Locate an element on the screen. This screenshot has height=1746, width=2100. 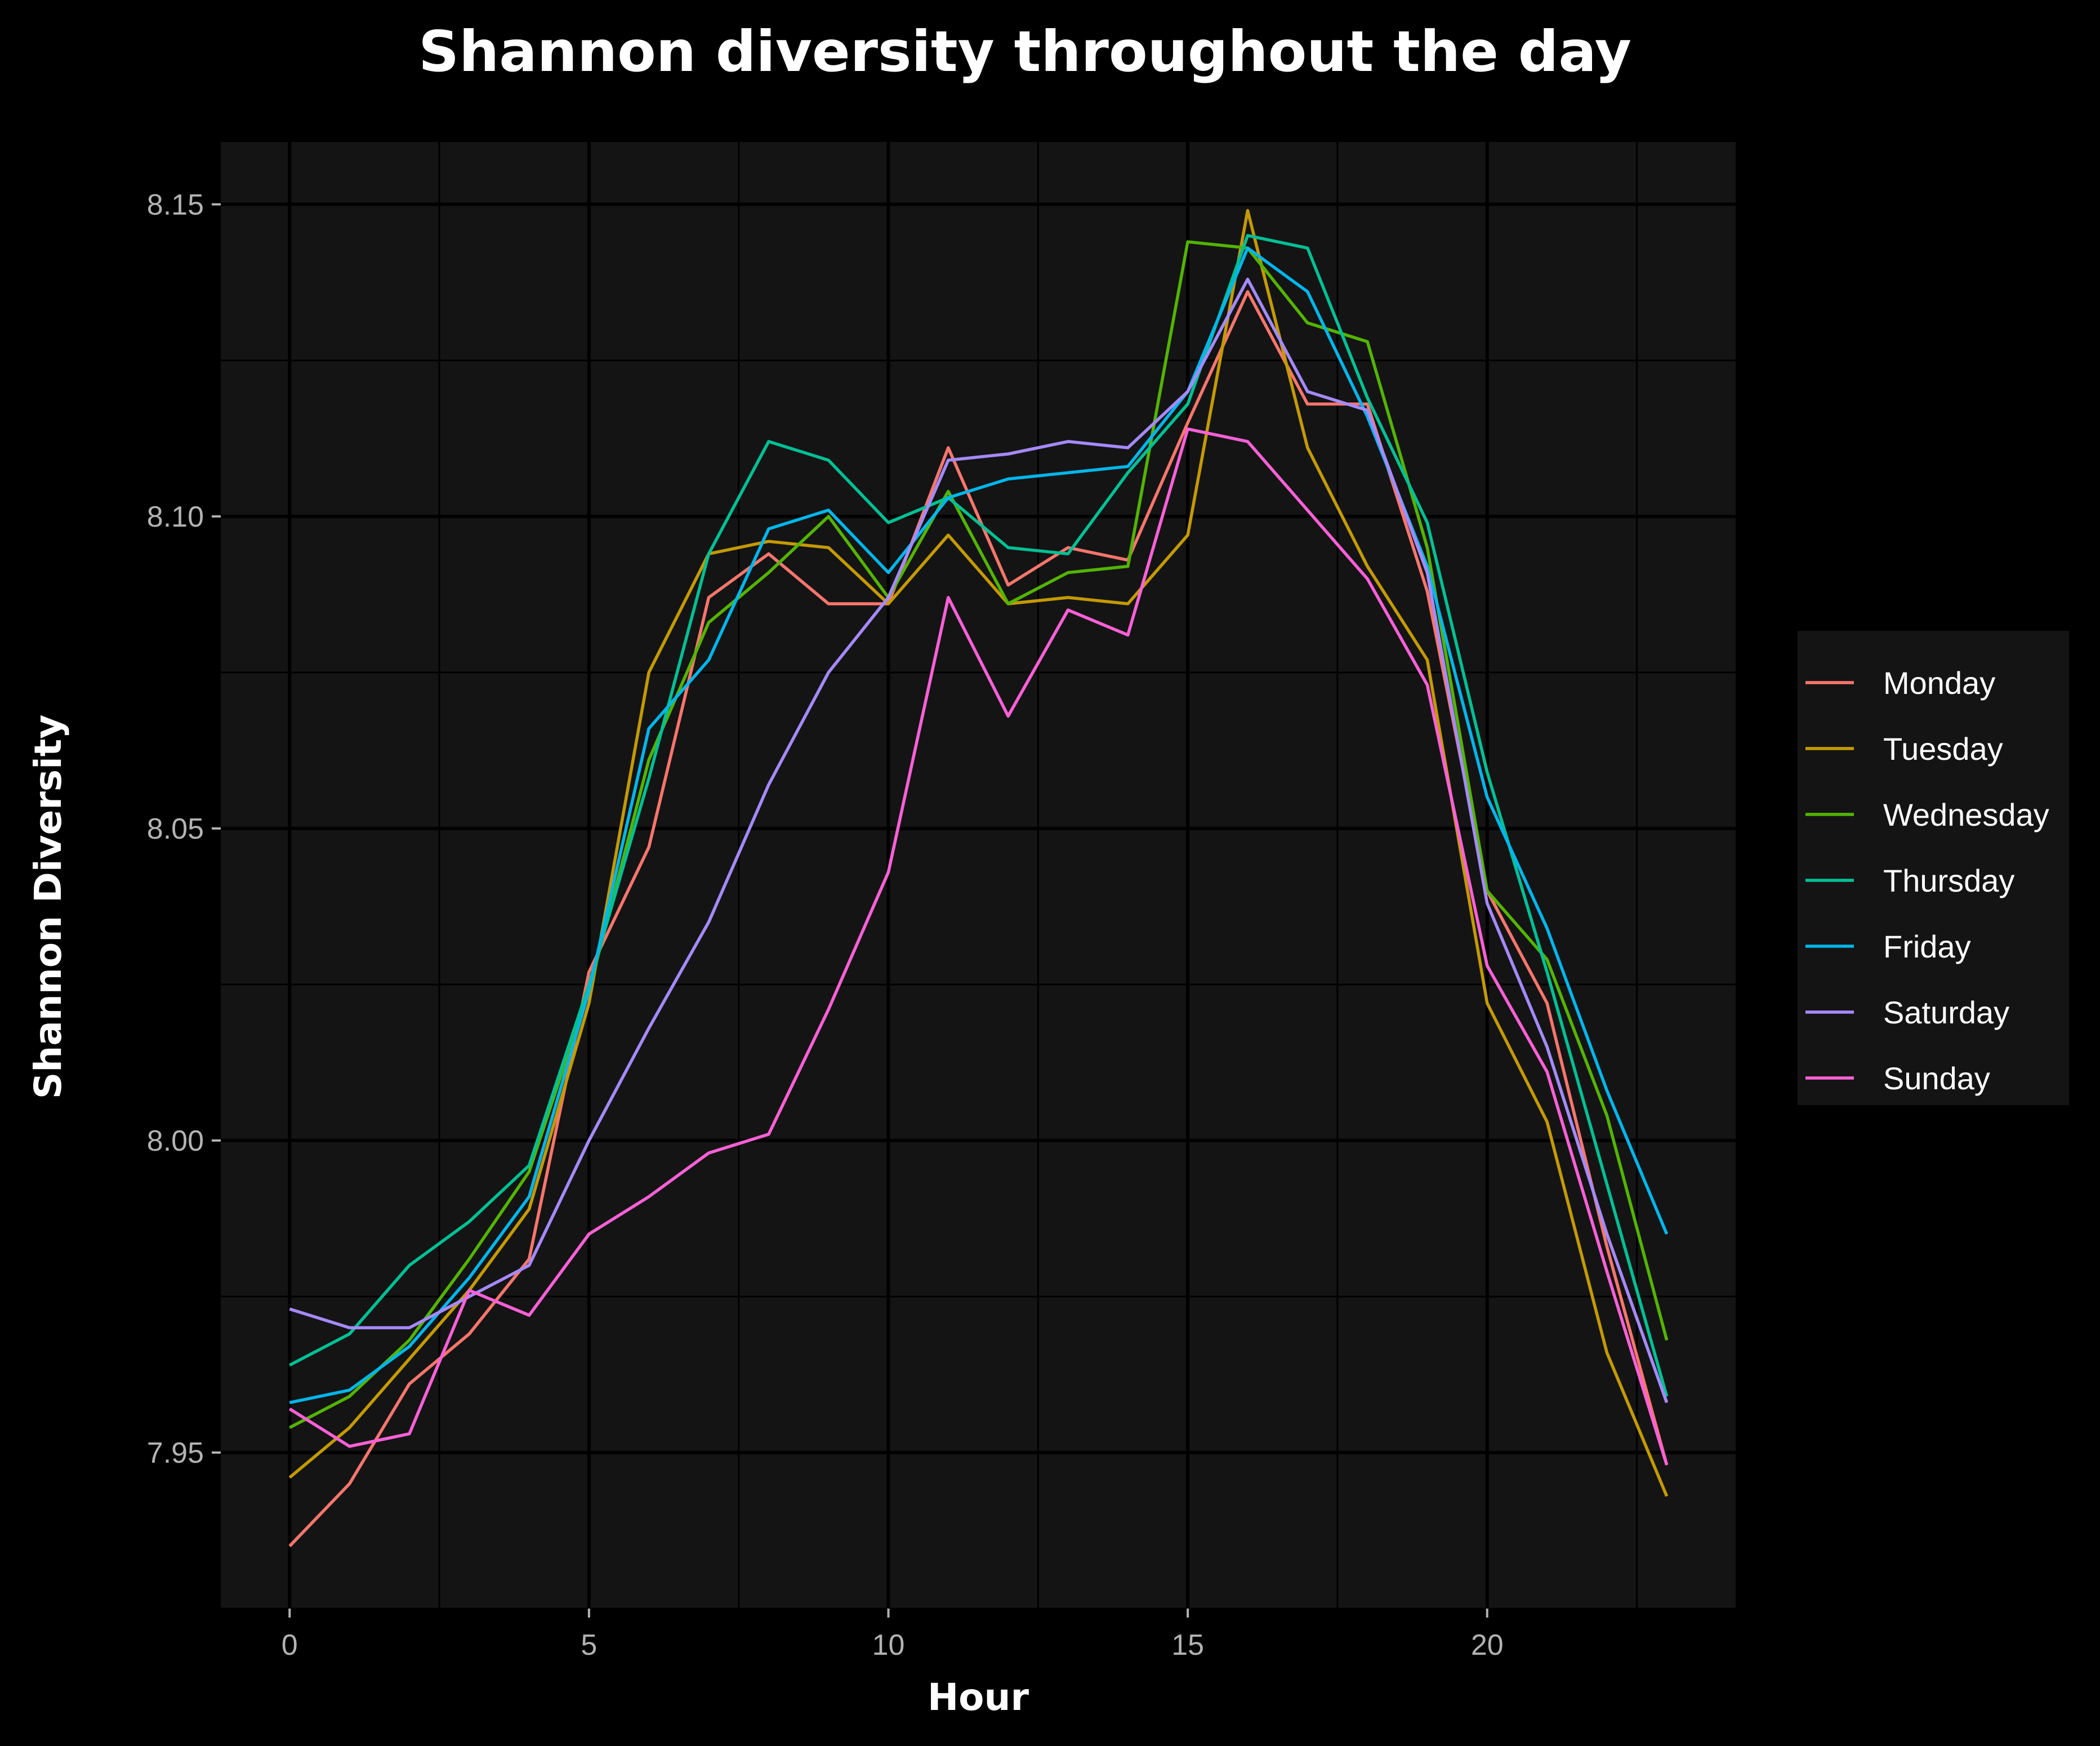
y-axis-ticks: 7.95 8.00 8.05 8.10 8.15 is located at coordinates (184, 829).